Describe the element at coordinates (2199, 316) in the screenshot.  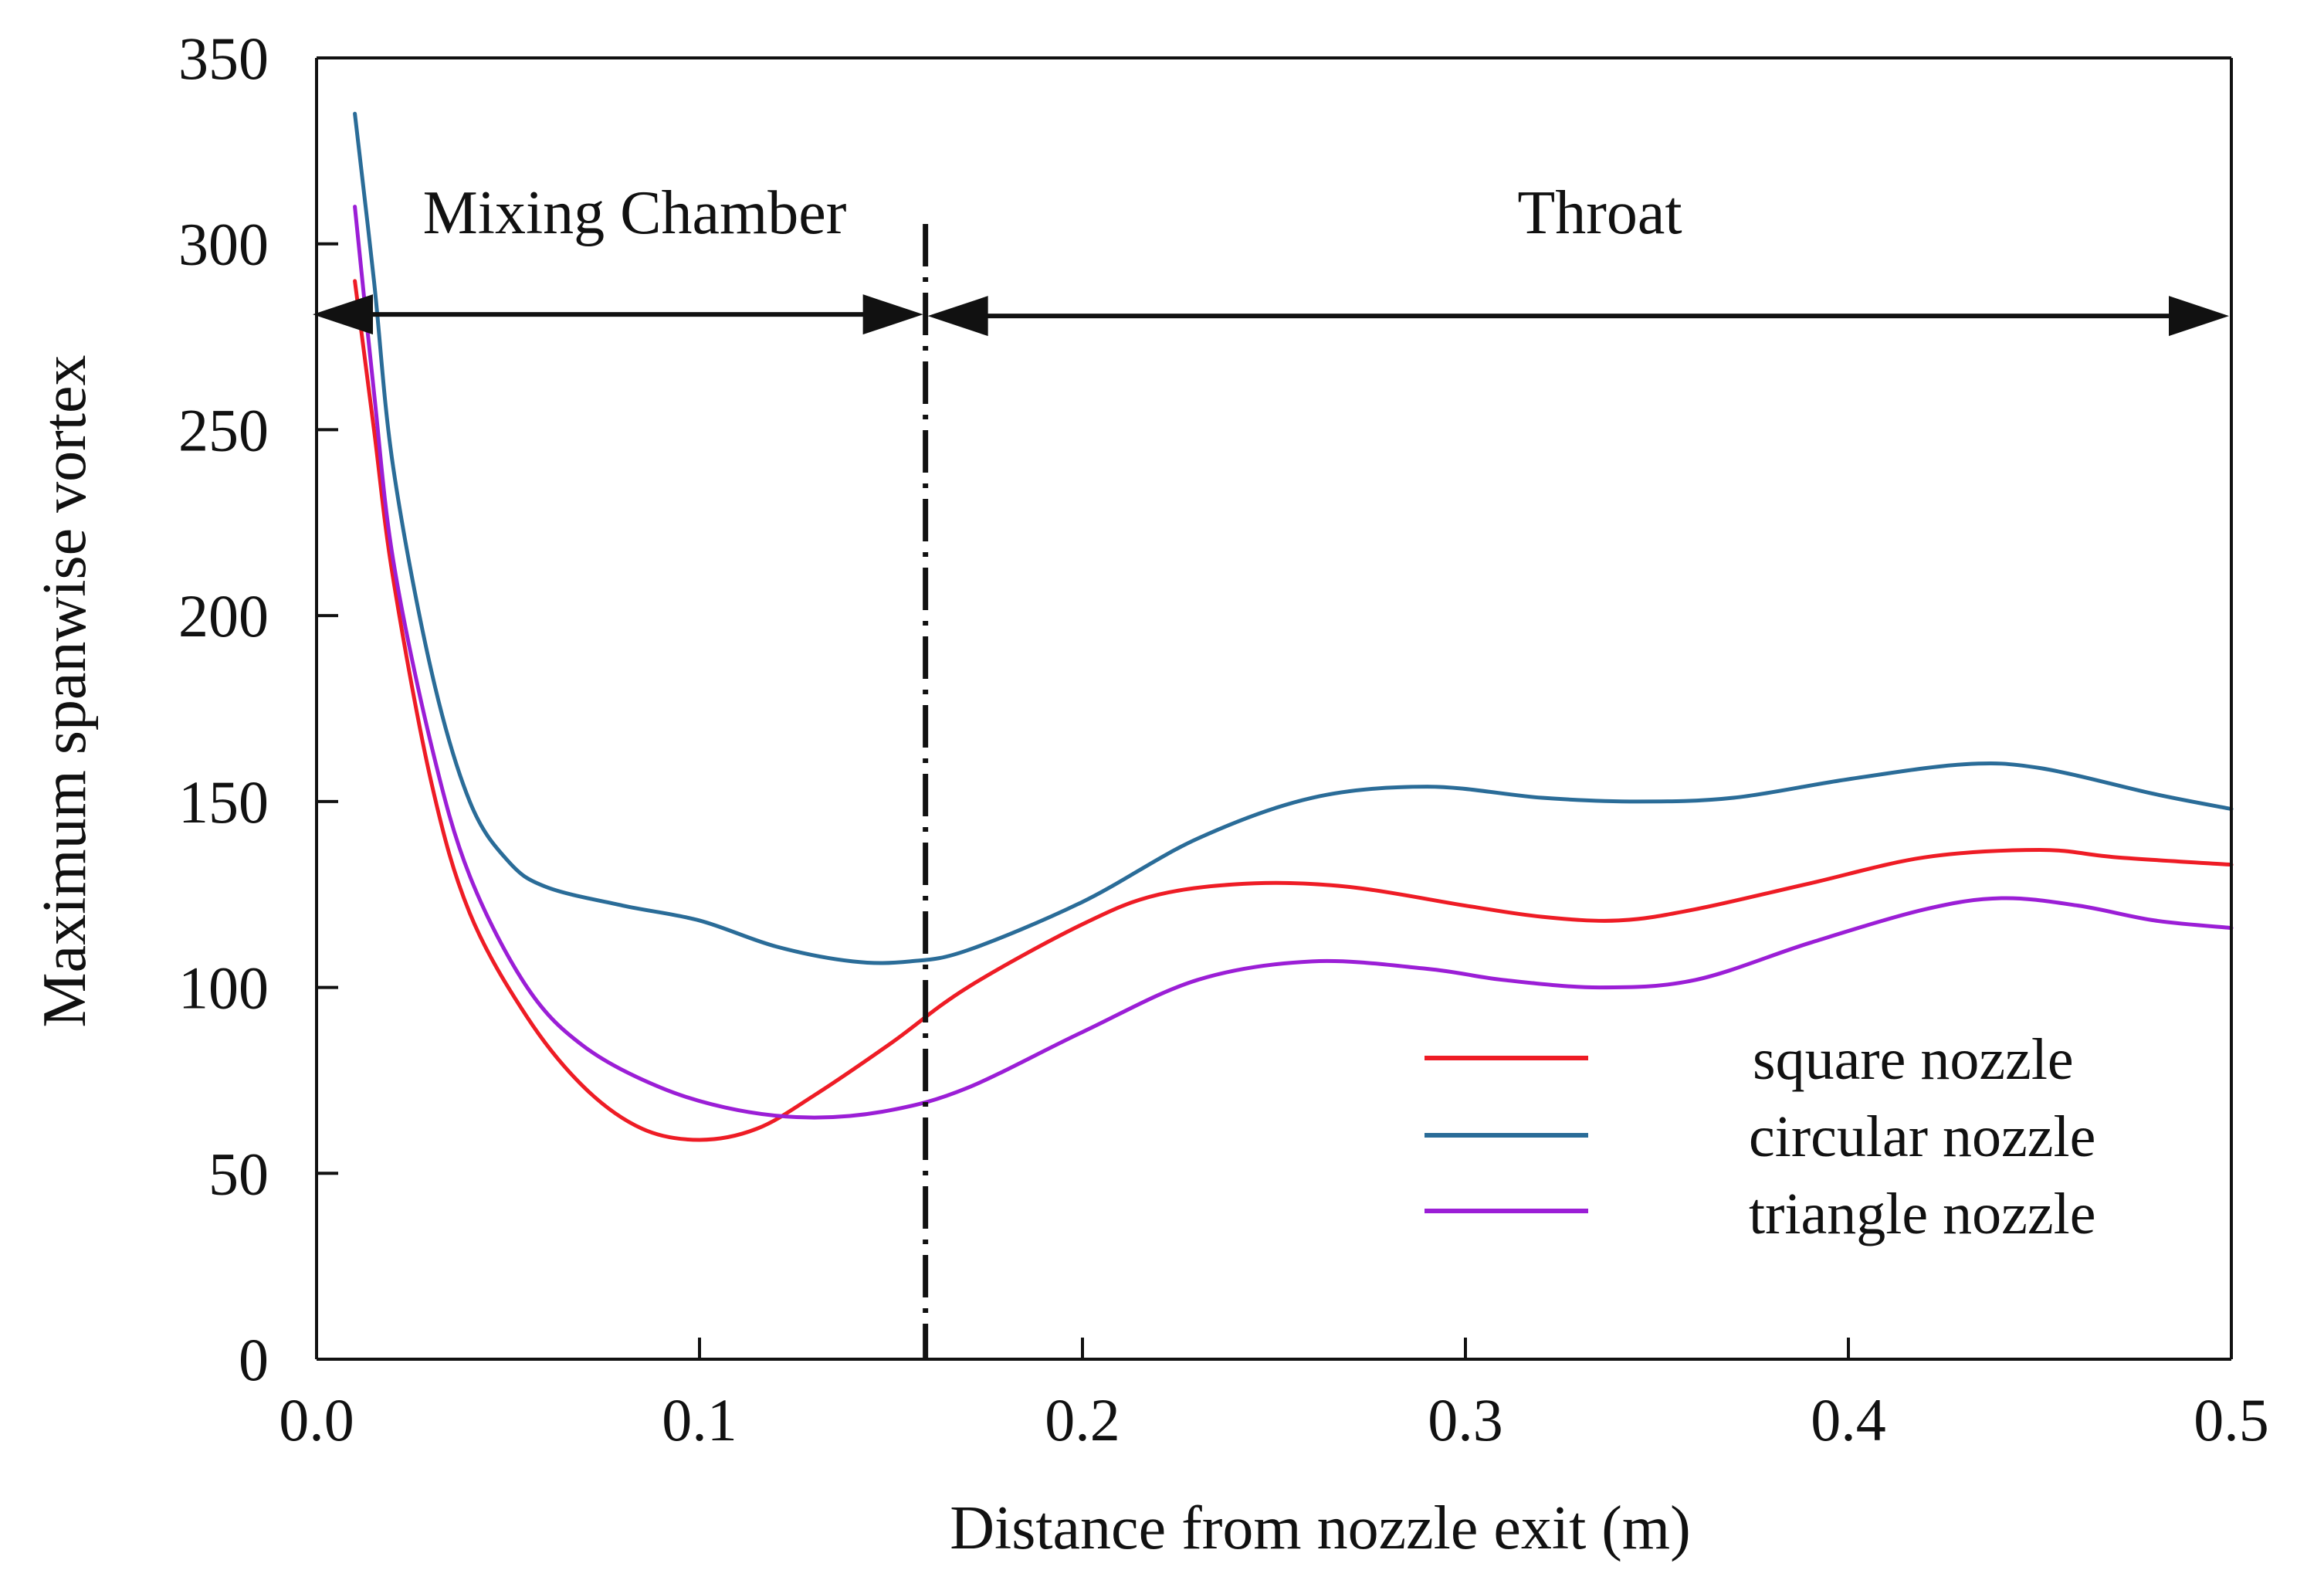
I see `throat-arrow-right-head` at that location.